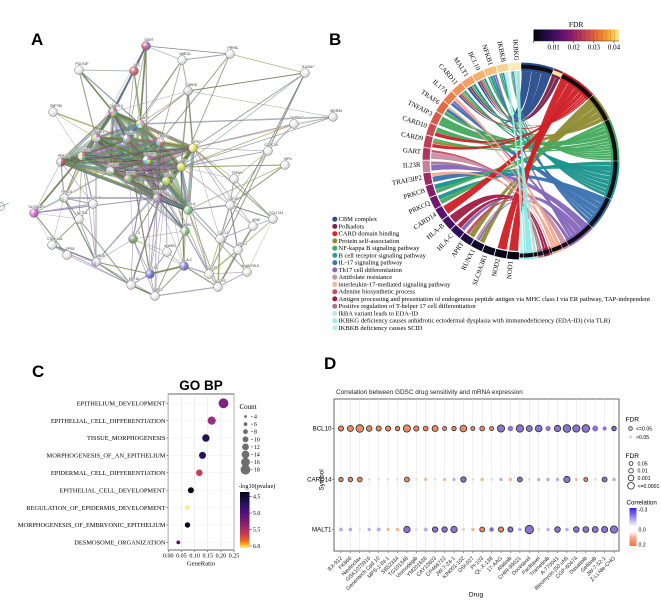  I want to click on svg-text: ADAMTSL5, so click(250, 266).